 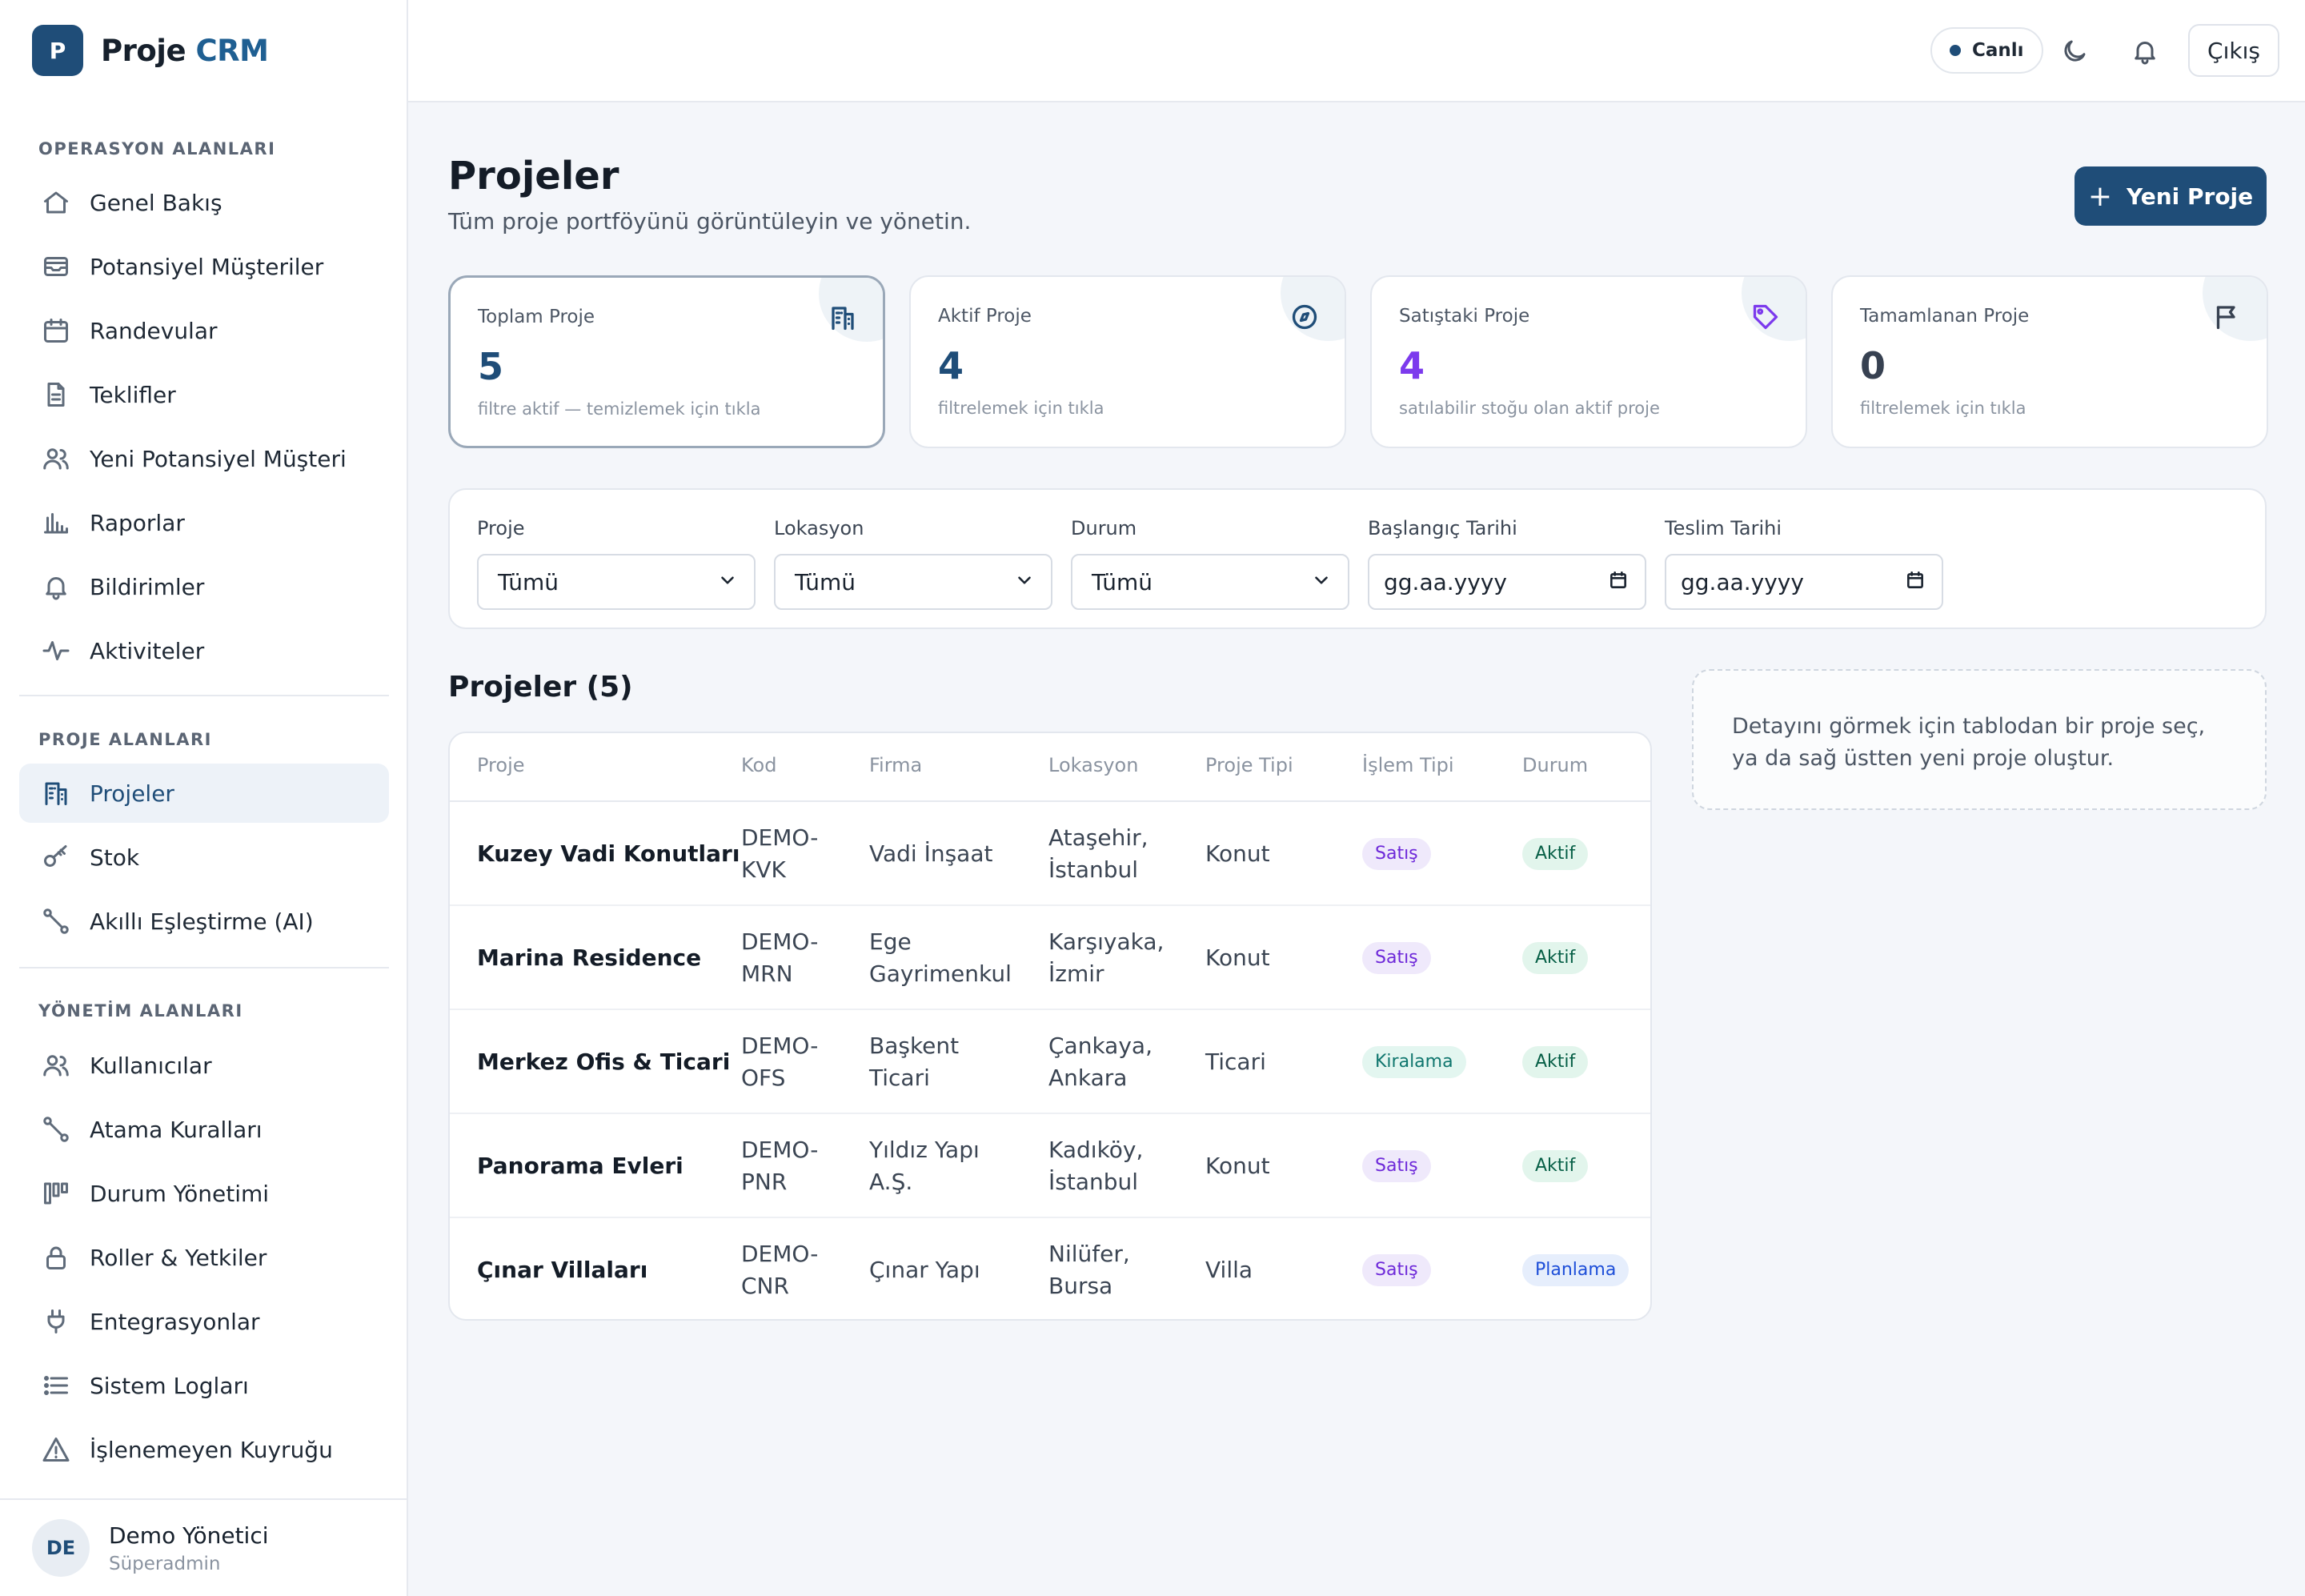 What do you see at coordinates (780, 1062) in the screenshot?
I see `cell-text: DEMO- OFS` at bounding box center [780, 1062].